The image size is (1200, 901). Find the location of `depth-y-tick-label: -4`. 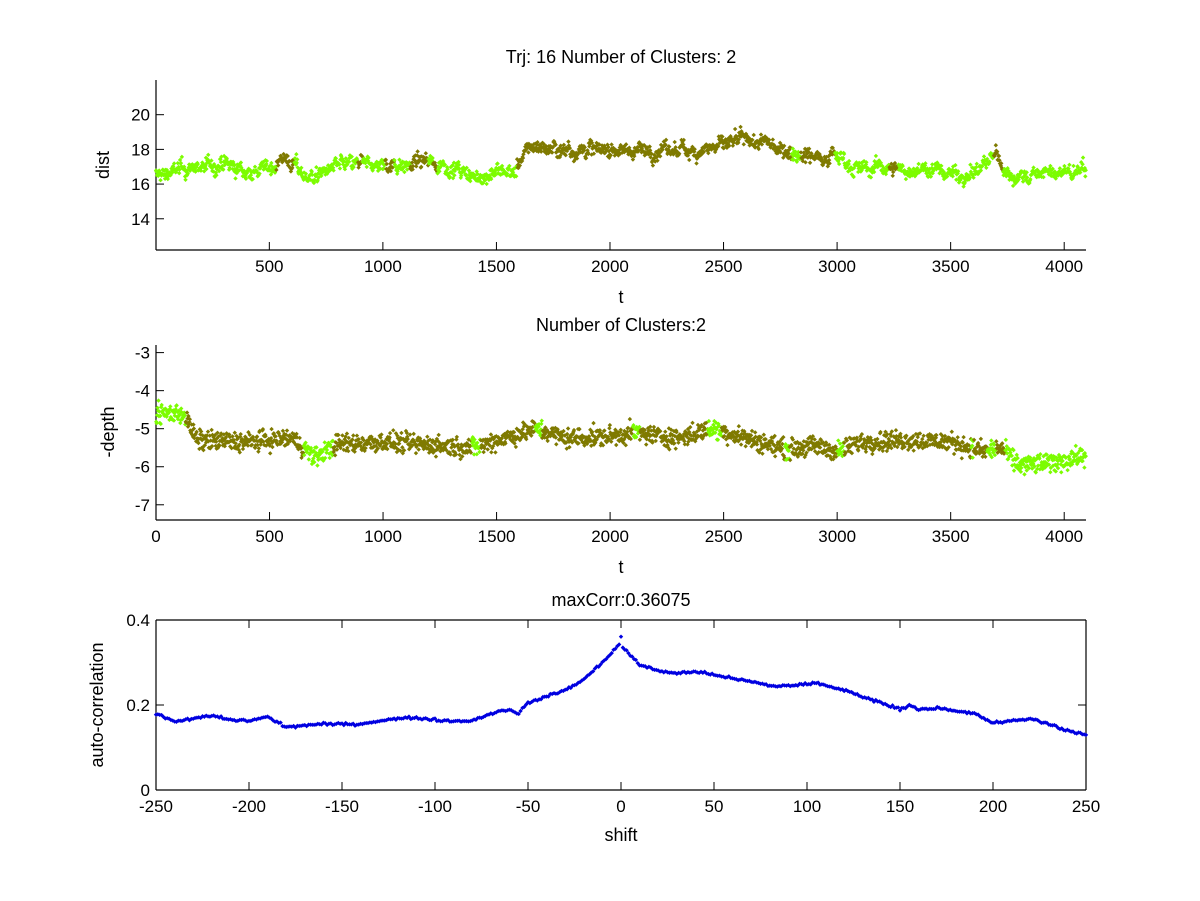

depth-y-tick-label: -4 is located at coordinates (142, 391).